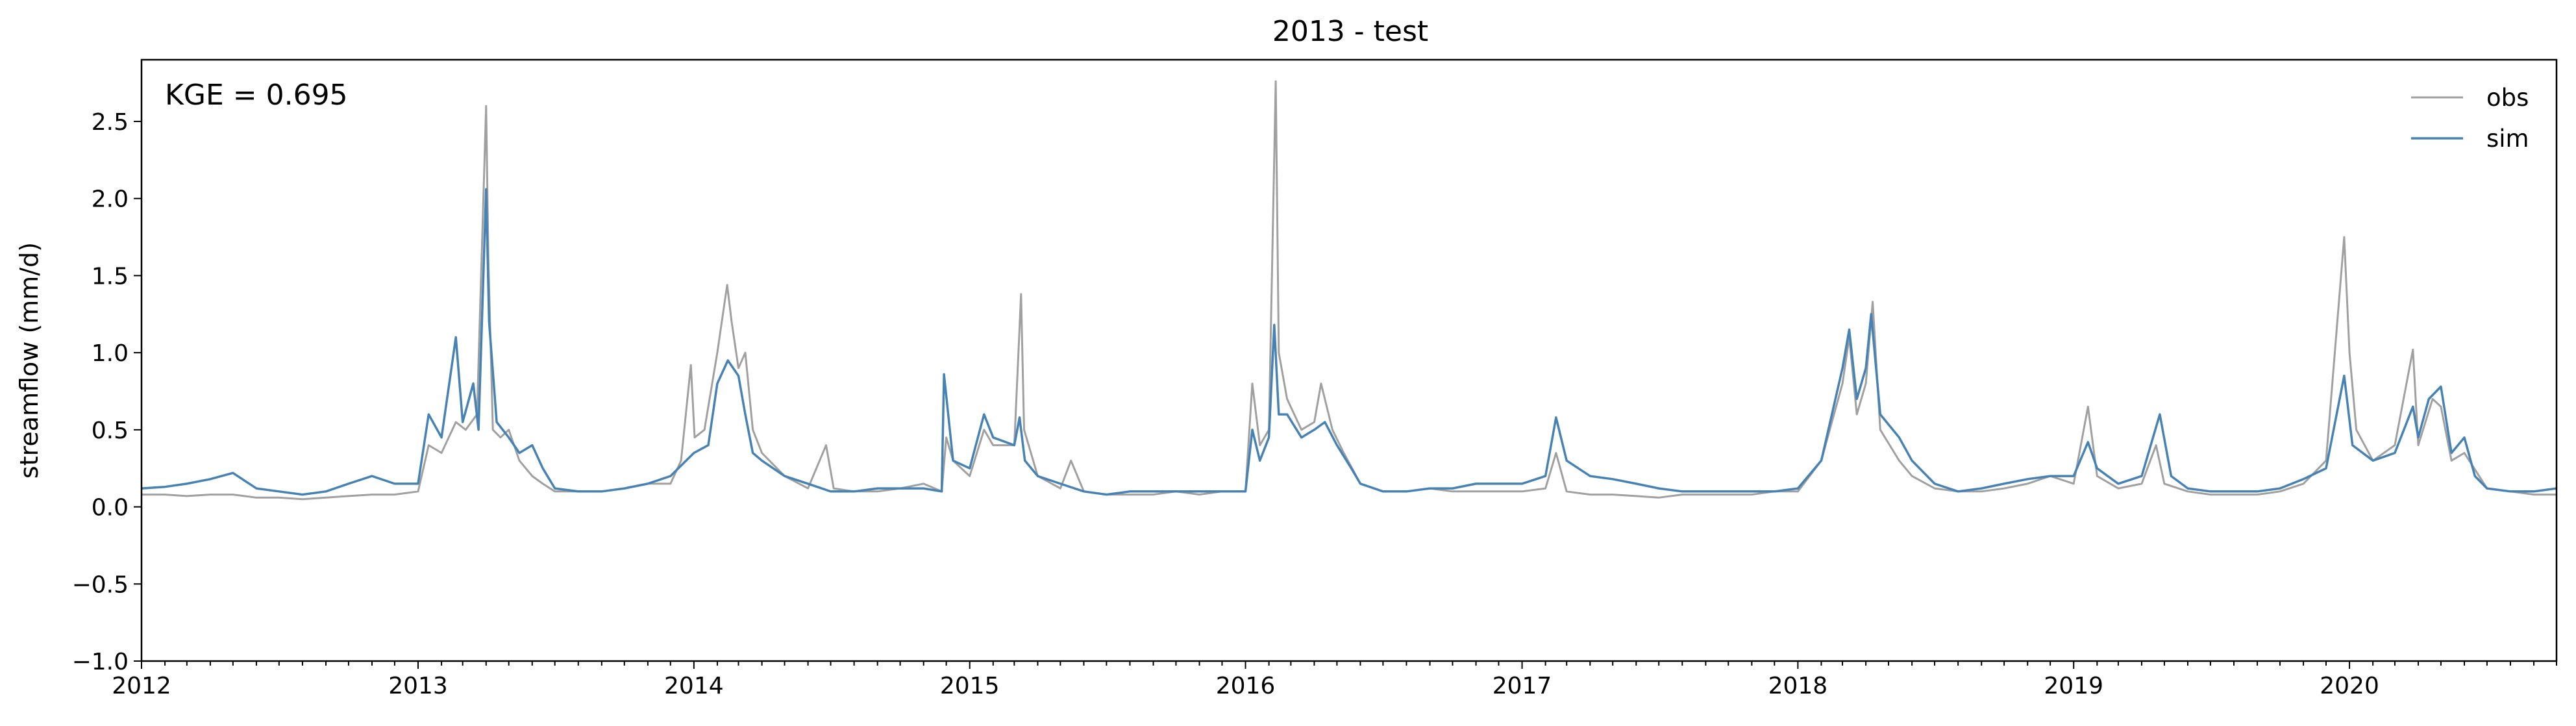  Describe the element at coordinates (256, 95) in the screenshot. I see `kge-annotation: KGE = 0.695` at that location.